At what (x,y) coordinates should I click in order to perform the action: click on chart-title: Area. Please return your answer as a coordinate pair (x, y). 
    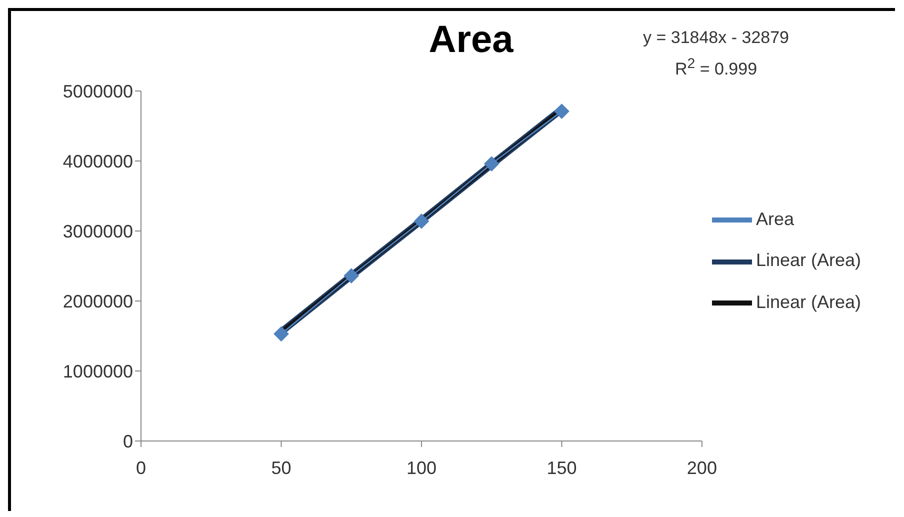
    Looking at the image, I should click on (471, 40).